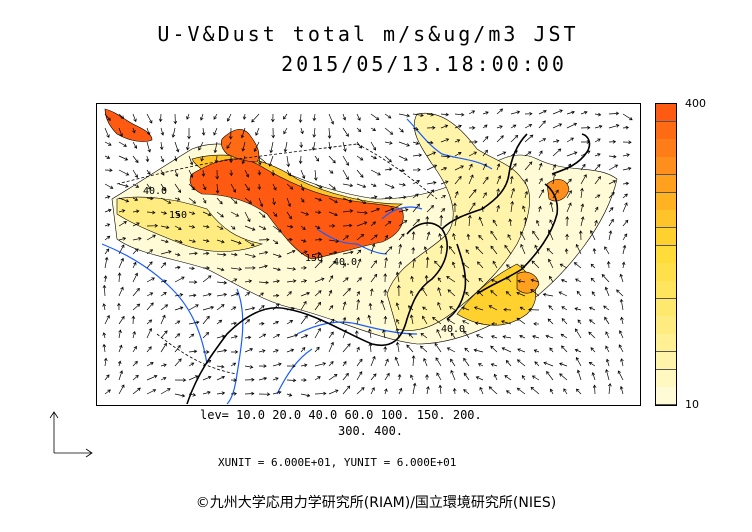  Describe the element at coordinates (304, 260) in the screenshot. I see `contour-labels: 40.0 150 150 40.0 40.0` at that location.